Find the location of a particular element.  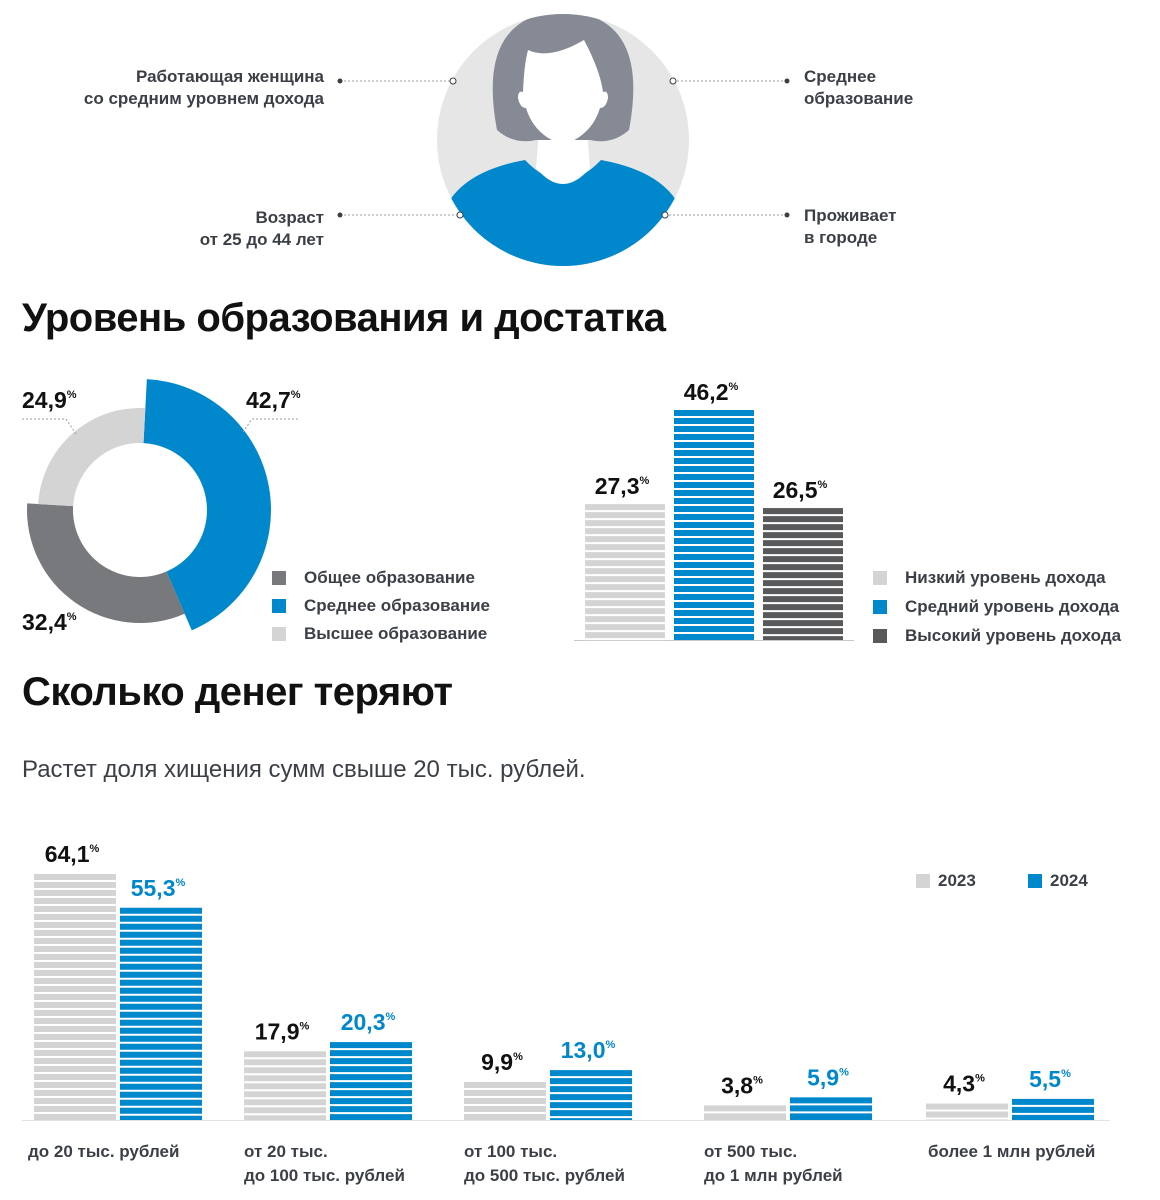

section-title-losses: Сколько денег теряют is located at coordinates (237, 692).